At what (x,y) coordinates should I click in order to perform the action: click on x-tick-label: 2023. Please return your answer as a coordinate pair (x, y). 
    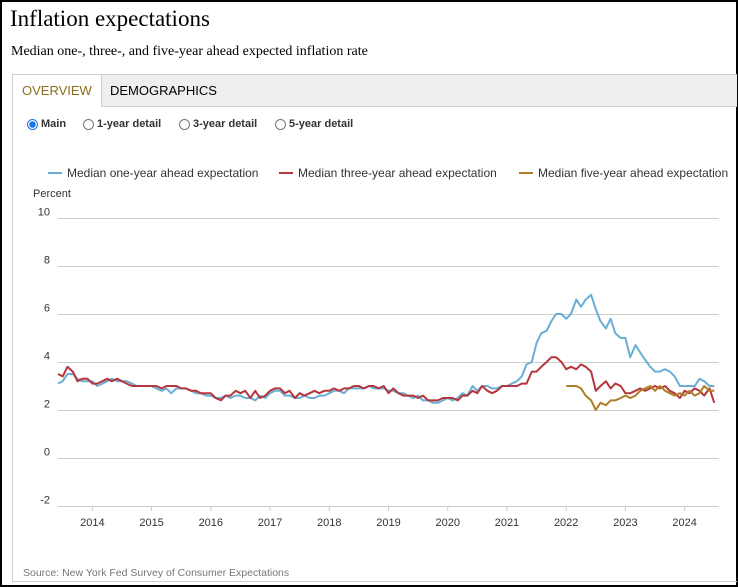
    Looking at the image, I should click on (625, 523).